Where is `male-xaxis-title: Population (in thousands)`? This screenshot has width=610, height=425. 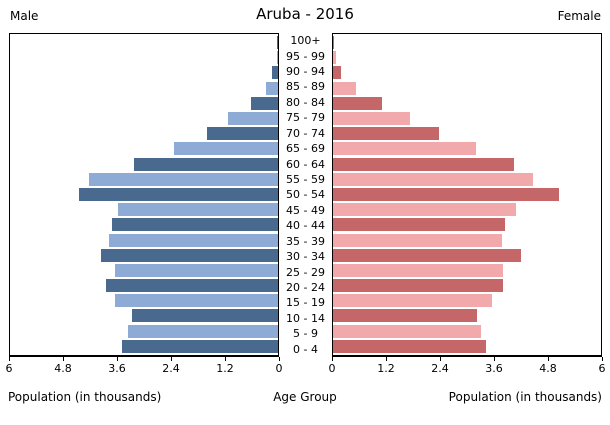 male-xaxis-title: Population (in thousands) is located at coordinates (85, 397).